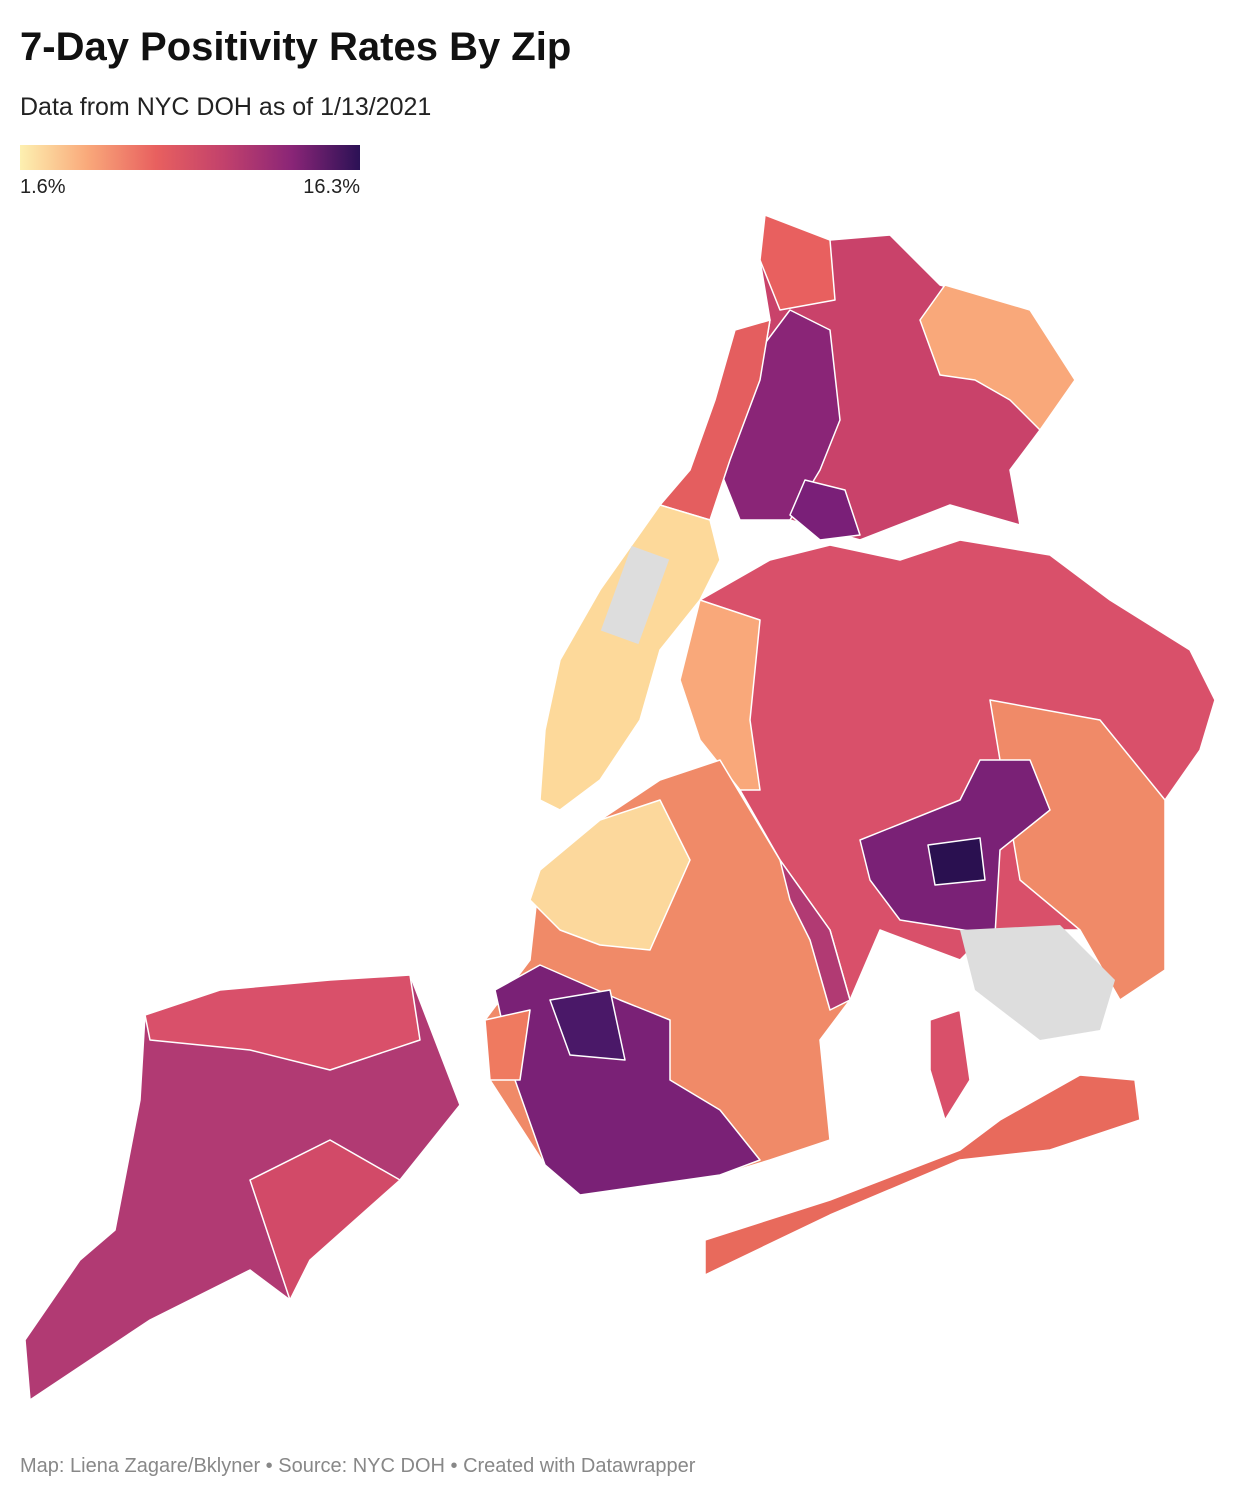 The width and height of the screenshot is (1240, 1500). What do you see at coordinates (950, 1065) in the screenshot?
I see `broad-channel` at bounding box center [950, 1065].